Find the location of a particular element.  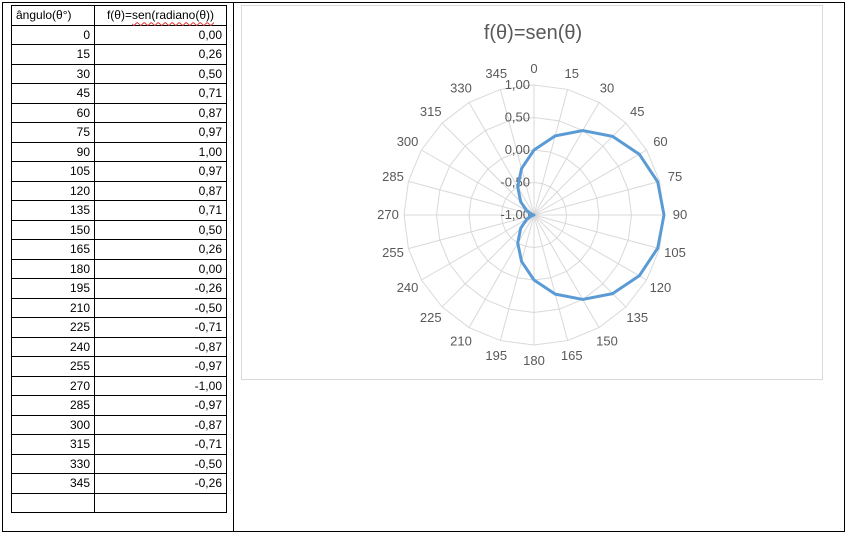

angle-cell: 225 is located at coordinates (53, 327).